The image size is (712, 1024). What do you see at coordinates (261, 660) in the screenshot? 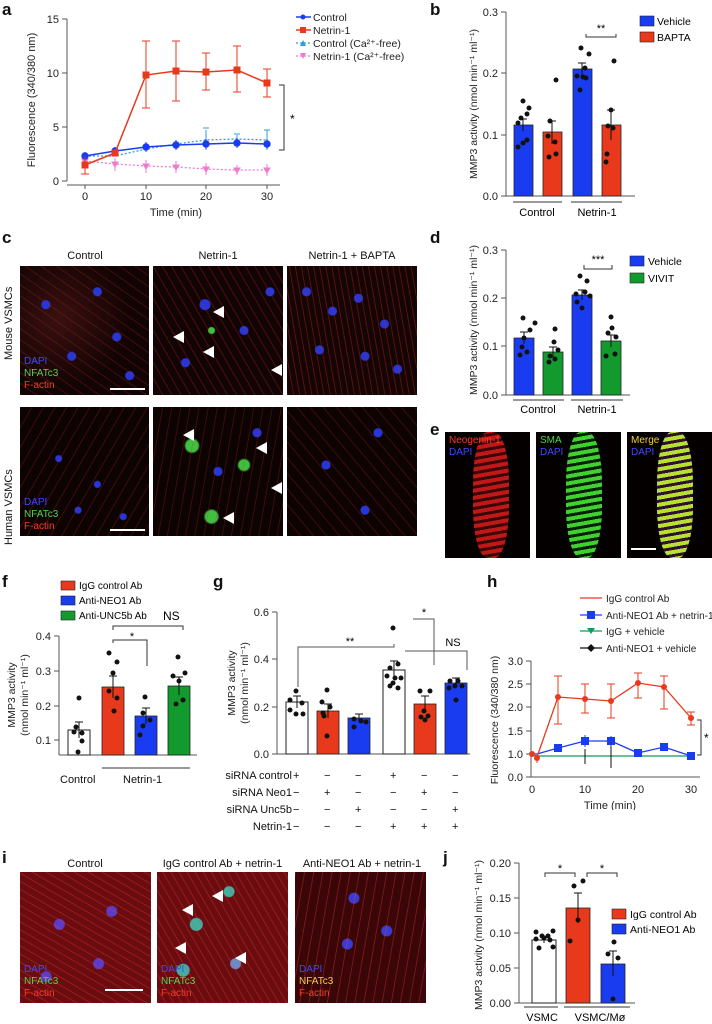
I see `svg-text: 0.4` at bounding box center [261, 660].